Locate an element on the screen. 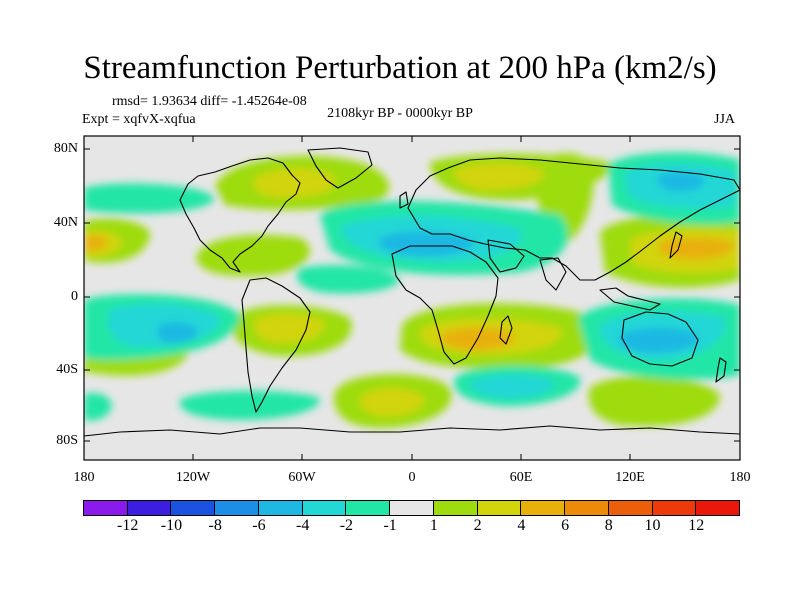 The image size is (800, 600). field-s-ocean-deep-negative is located at coordinates (512, 386).